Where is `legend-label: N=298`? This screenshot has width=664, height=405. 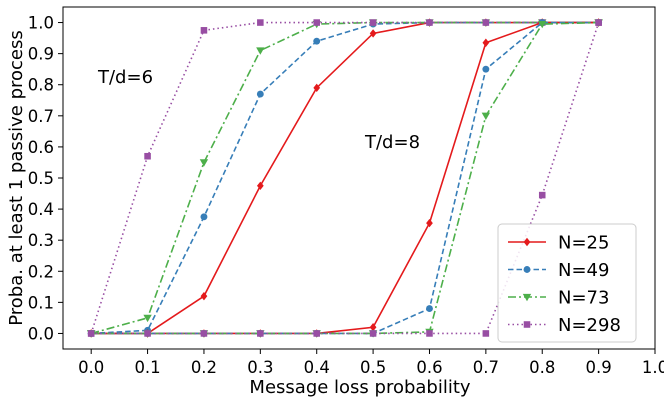 legend-label: N=298 is located at coordinates (589, 325).